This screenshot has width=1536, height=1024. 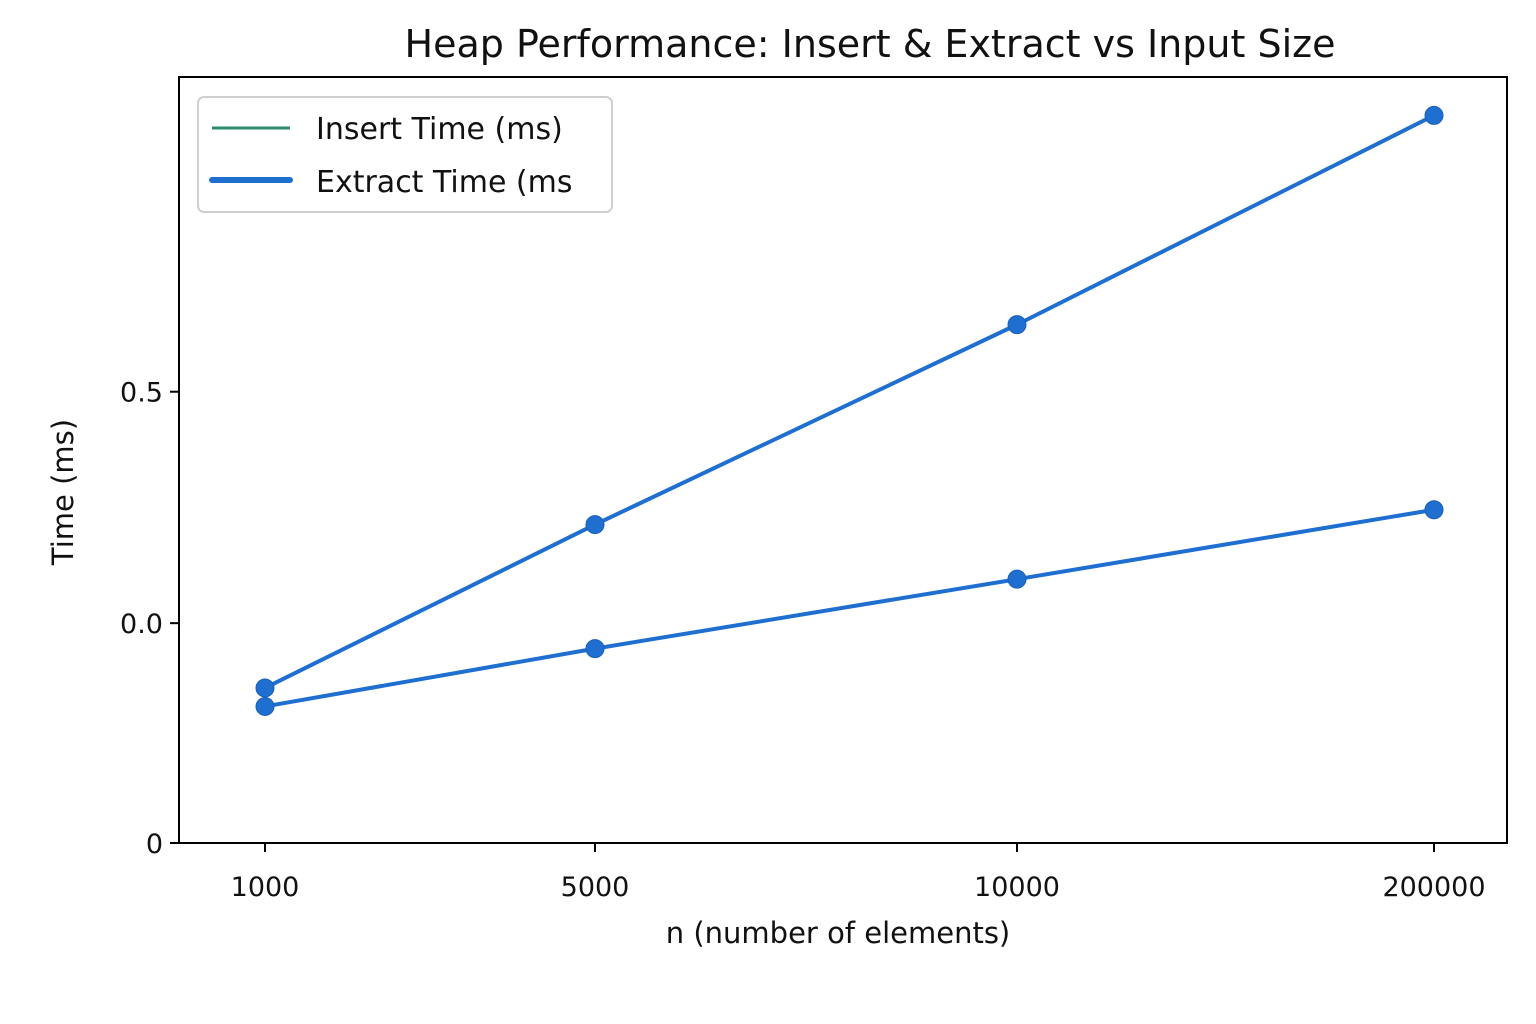 What do you see at coordinates (1433, 887) in the screenshot?
I see `x-tick-label: 200000` at bounding box center [1433, 887].